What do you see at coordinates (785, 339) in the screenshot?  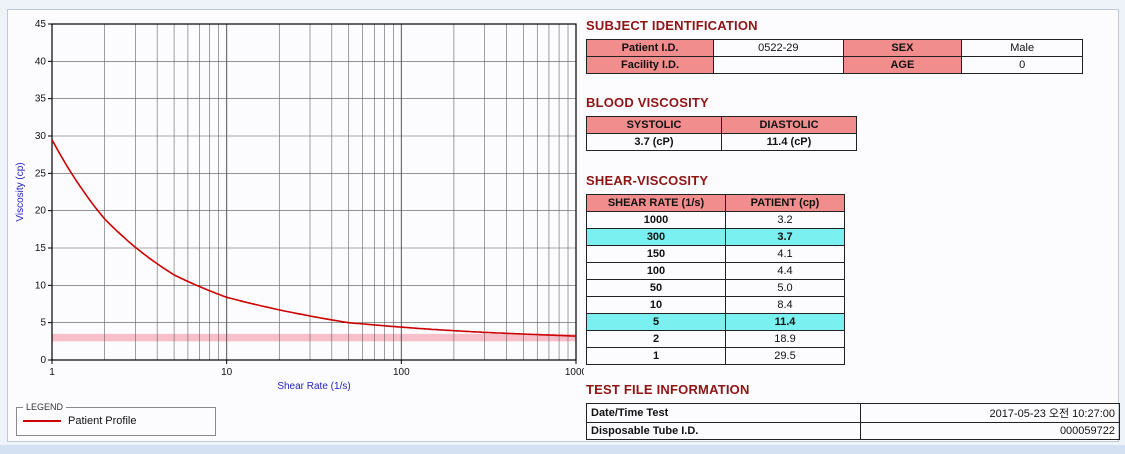 I see `patient-value-cell: 18.9` at bounding box center [785, 339].